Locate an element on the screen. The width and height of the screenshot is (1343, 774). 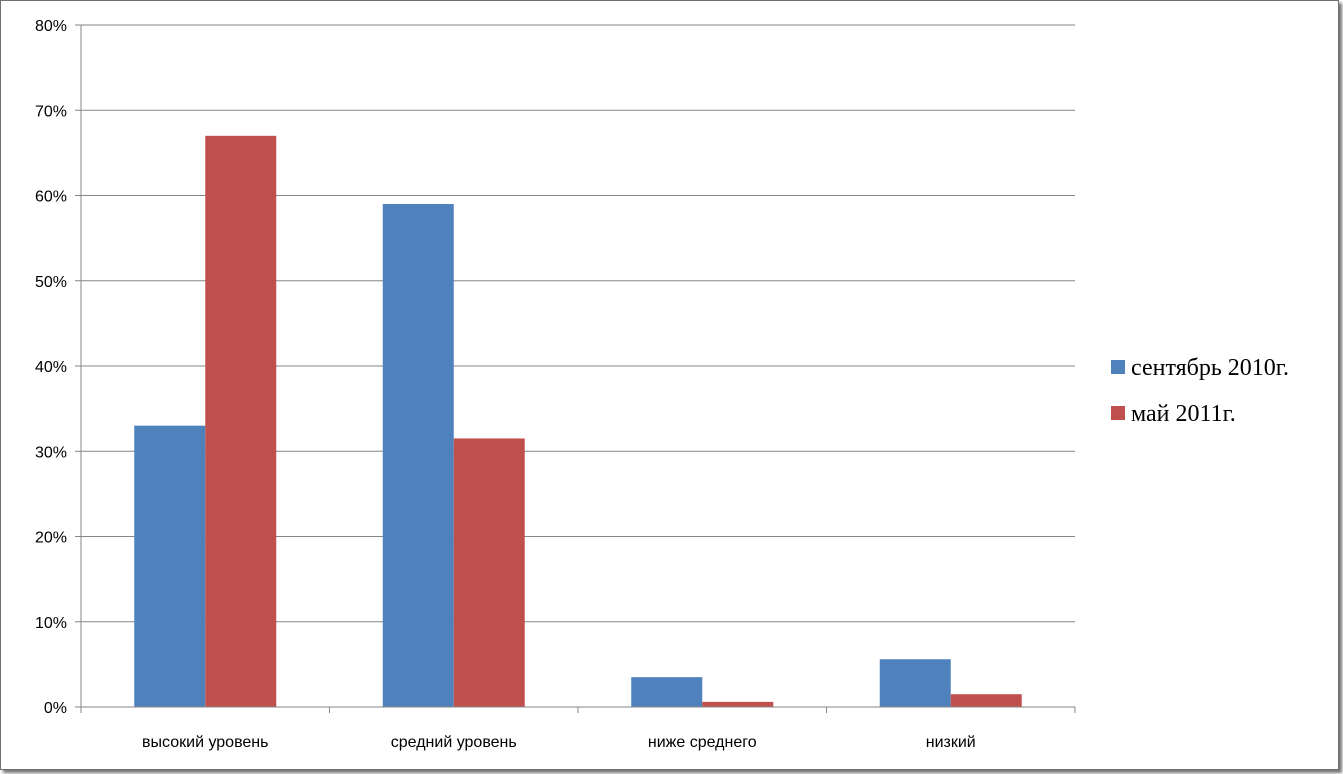
y-tick-label: 10% is located at coordinates (51, 623).